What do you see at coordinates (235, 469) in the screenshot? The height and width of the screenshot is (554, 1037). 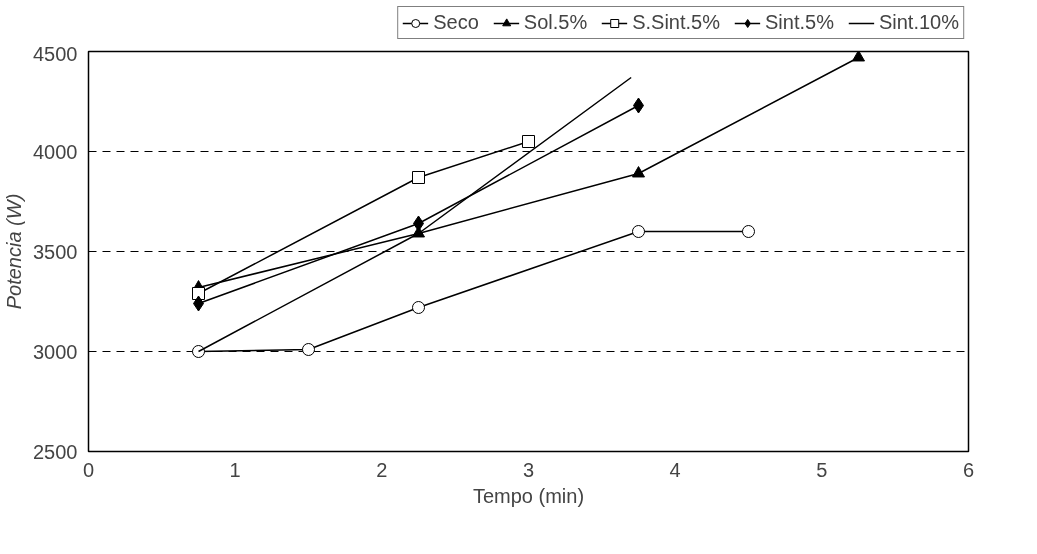 I see `x-tick-label: 1` at bounding box center [235, 469].